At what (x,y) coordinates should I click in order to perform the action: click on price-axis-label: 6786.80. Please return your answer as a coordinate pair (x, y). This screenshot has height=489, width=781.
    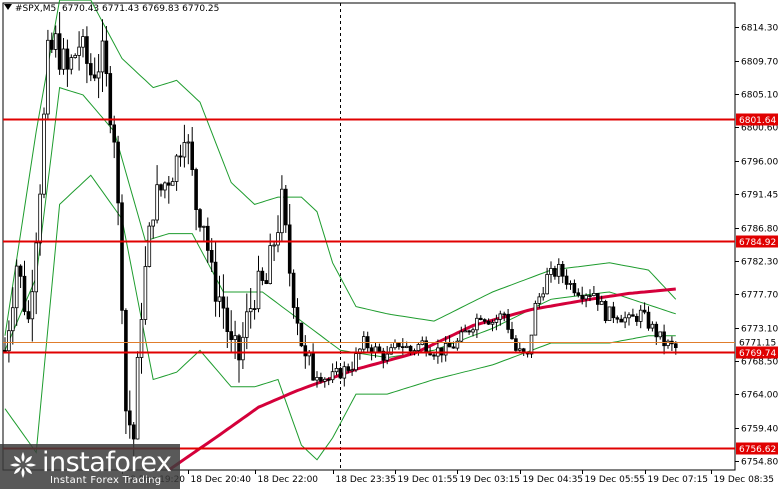
    Looking at the image, I should click on (759, 230).